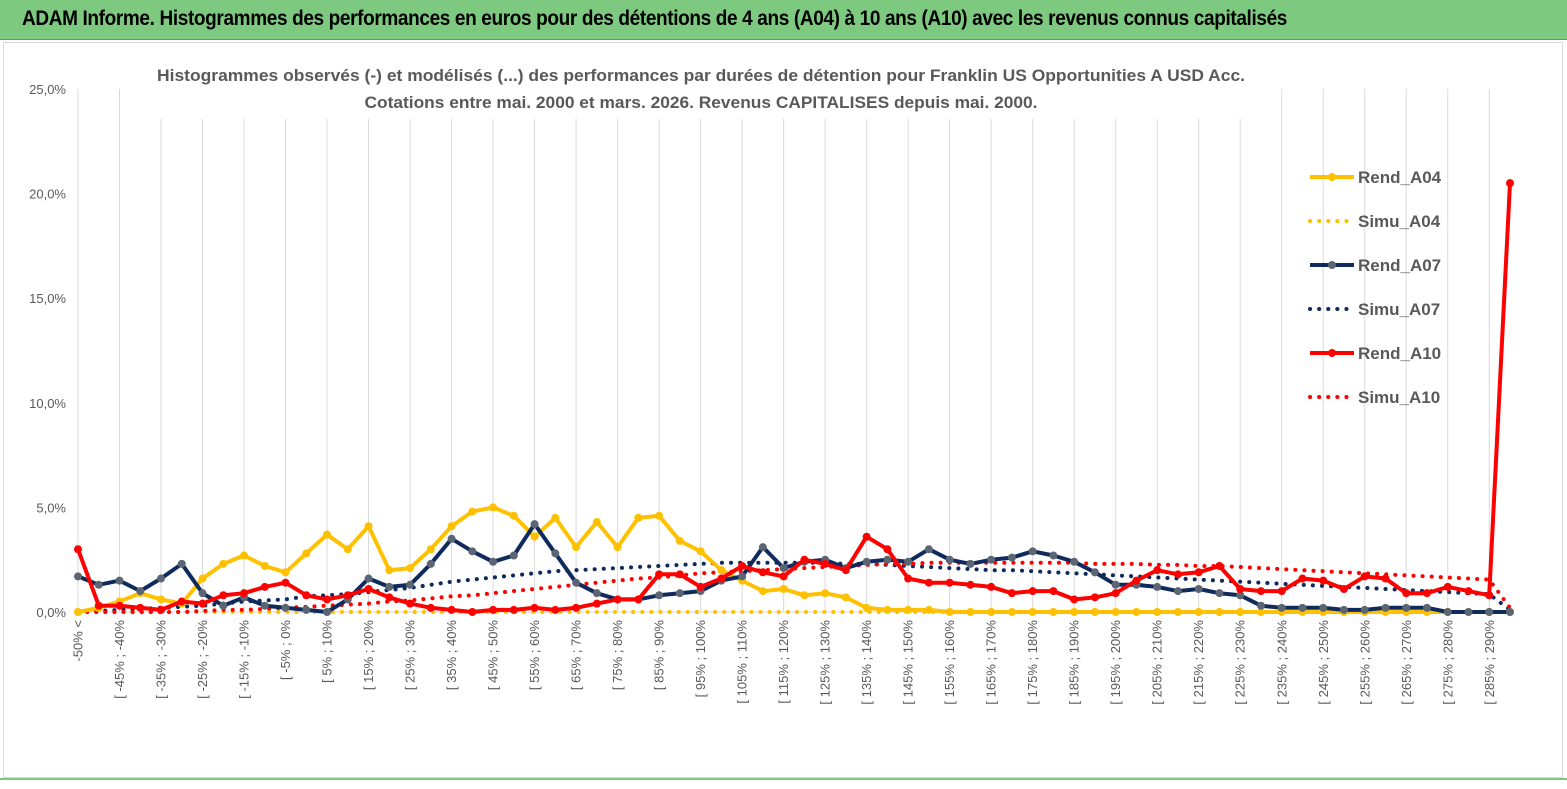 Image resolution: width=1567 pixels, height=789 pixels. Describe the element at coordinates (1375, 265) in the screenshot. I see `legend-item-rend-a07: Rend_A07` at that location.